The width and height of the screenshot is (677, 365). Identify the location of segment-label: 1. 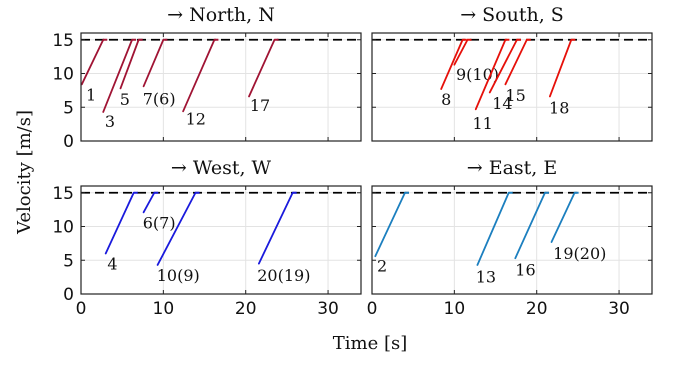
(91, 94).